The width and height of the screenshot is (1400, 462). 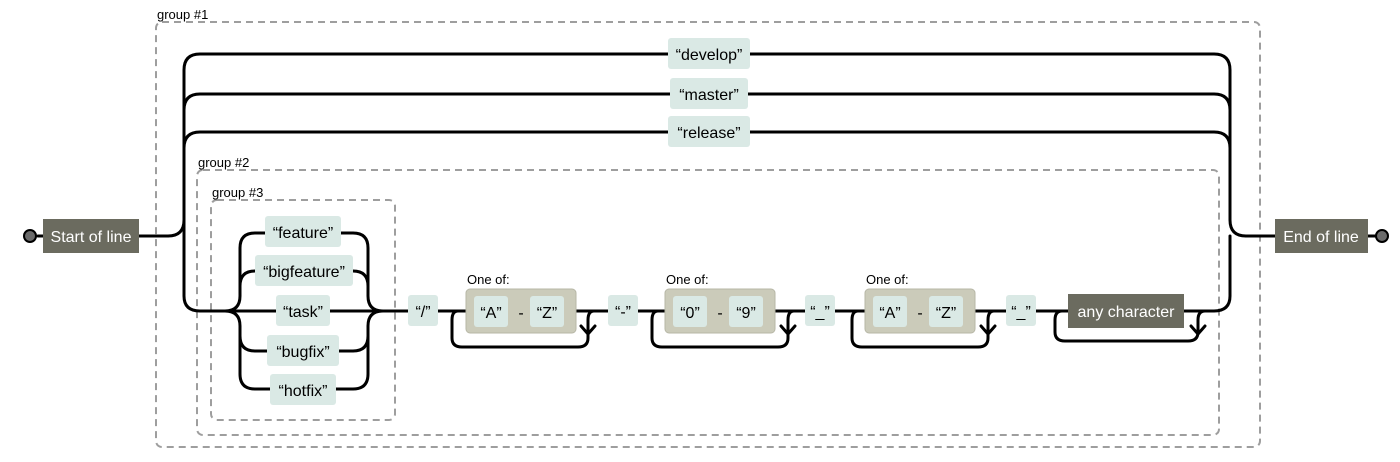 I want to click on range-1-to-node, so click(x=547, y=311).